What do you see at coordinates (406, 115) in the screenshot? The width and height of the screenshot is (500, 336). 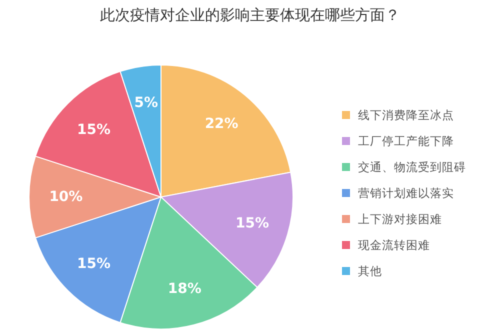 I see `legend-label: 线下消费降至冰点` at bounding box center [406, 115].